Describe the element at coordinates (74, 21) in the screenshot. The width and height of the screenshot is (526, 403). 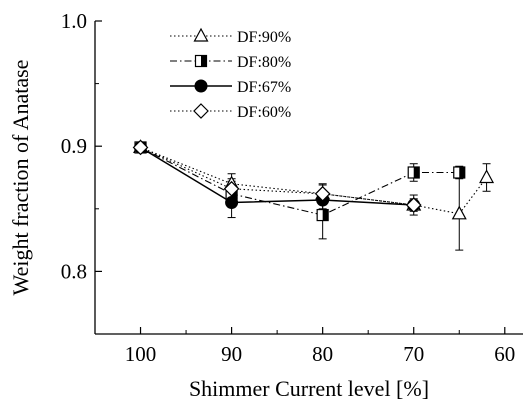
I see `y-tick-label: 1.0` at that location.